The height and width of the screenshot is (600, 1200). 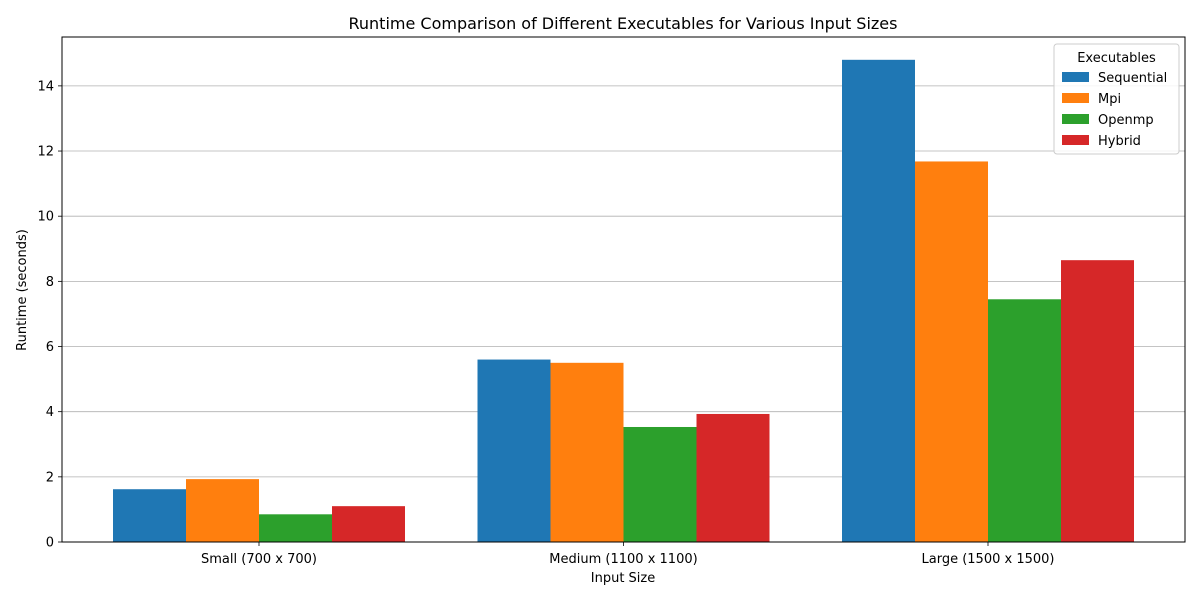 What do you see at coordinates (50, 347) in the screenshot?
I see `y-tick-label: 6` at bounding box center [50, 347].